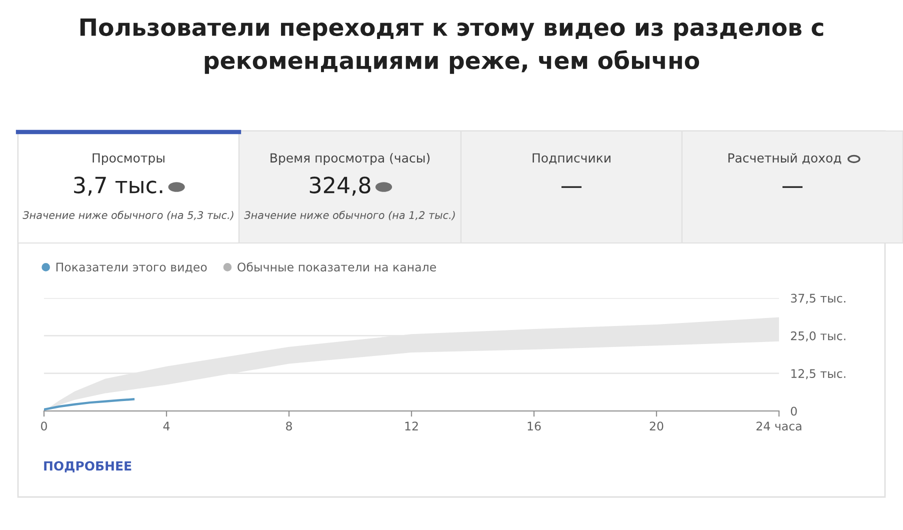 This screenshot has width=903, height=530. Describe the element at coordinates (452, 46) in the screenshot. I see `text: Пользователи переходят к этому видео из разделов с рекомендациями реже, чем обычно` at that location.